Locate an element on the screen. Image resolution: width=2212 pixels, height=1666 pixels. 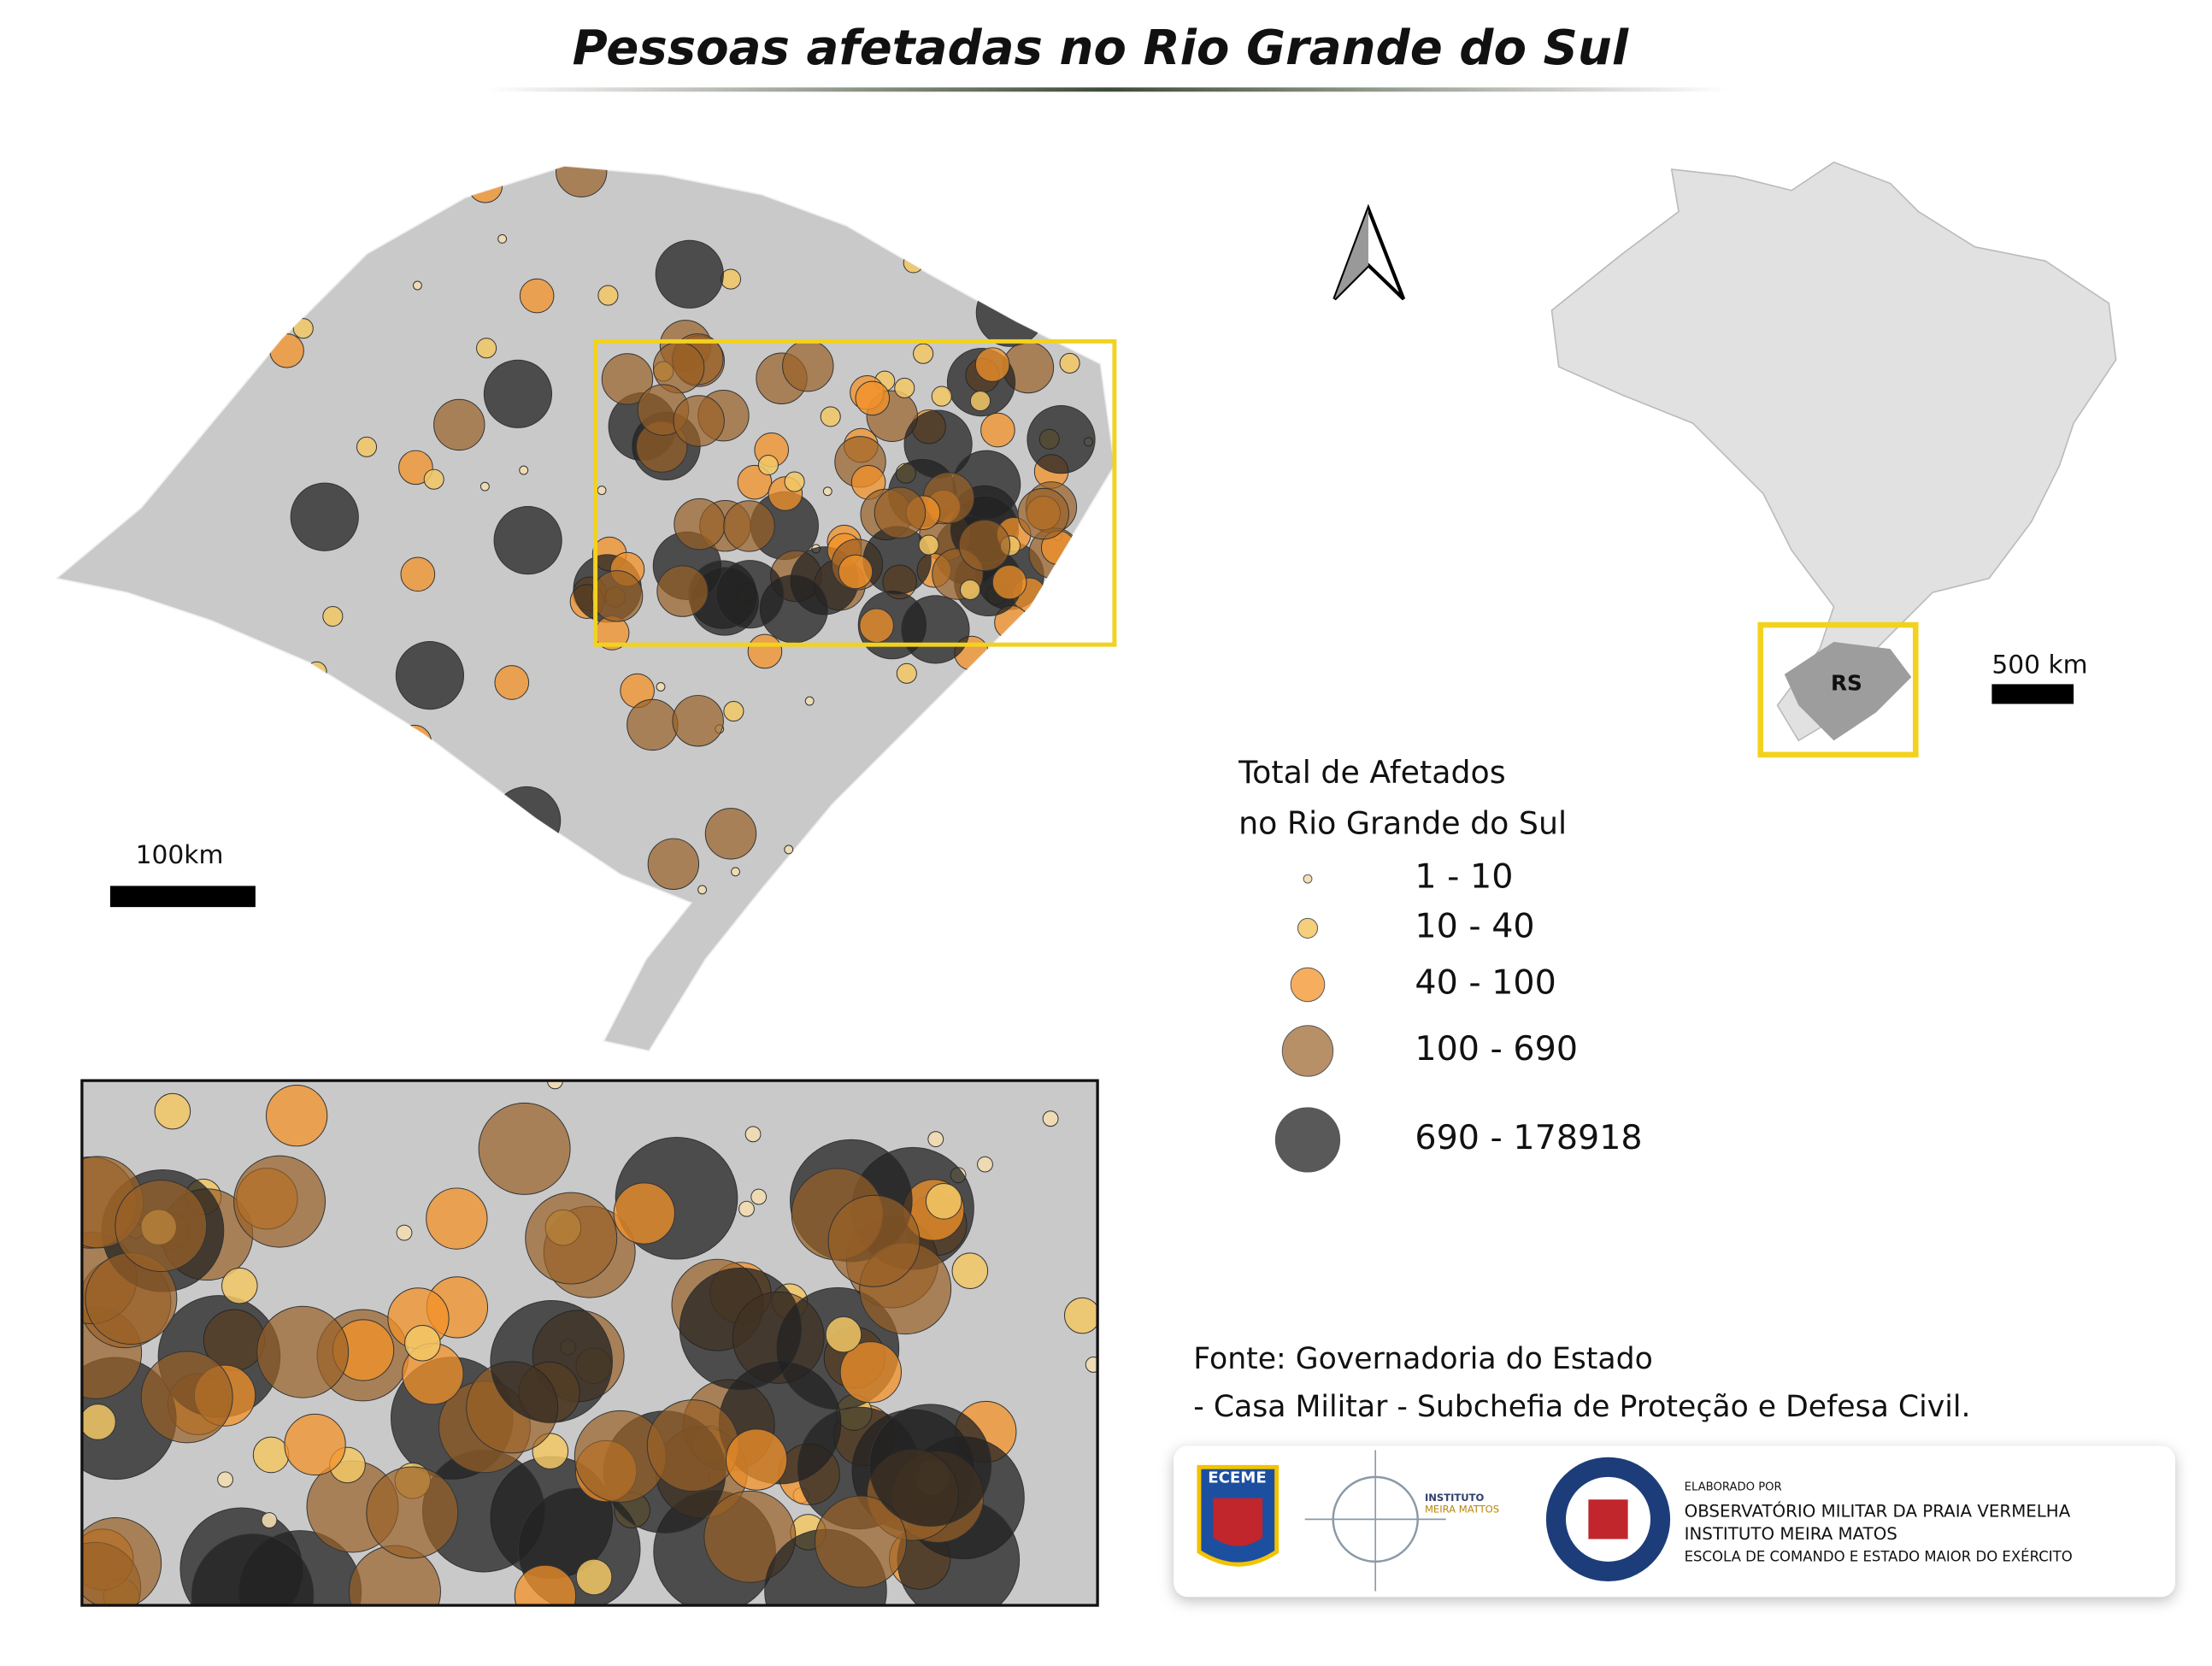
zoom-box is located at coordinates (855, 492).